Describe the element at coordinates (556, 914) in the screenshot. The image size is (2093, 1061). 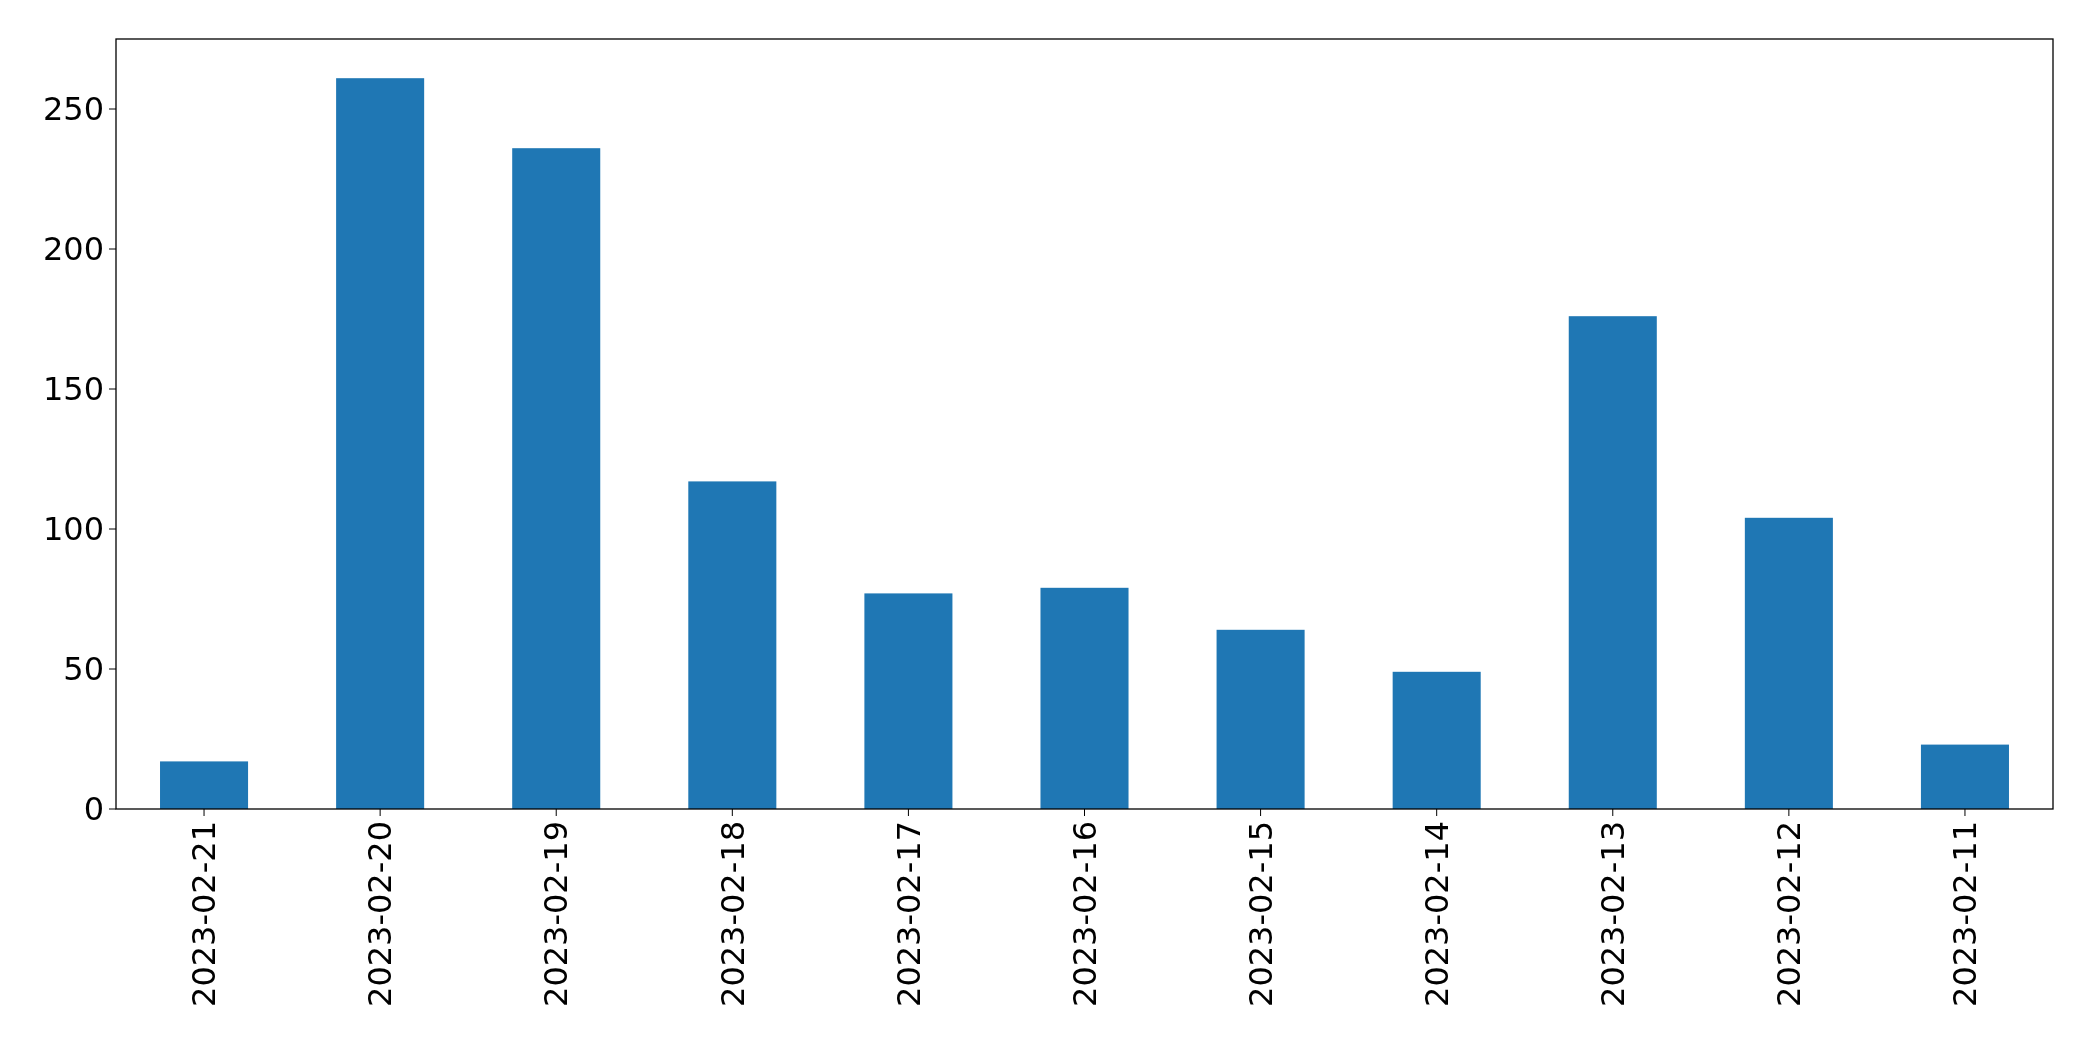
I see `x-tick-label: 2023-02-19` at that location.